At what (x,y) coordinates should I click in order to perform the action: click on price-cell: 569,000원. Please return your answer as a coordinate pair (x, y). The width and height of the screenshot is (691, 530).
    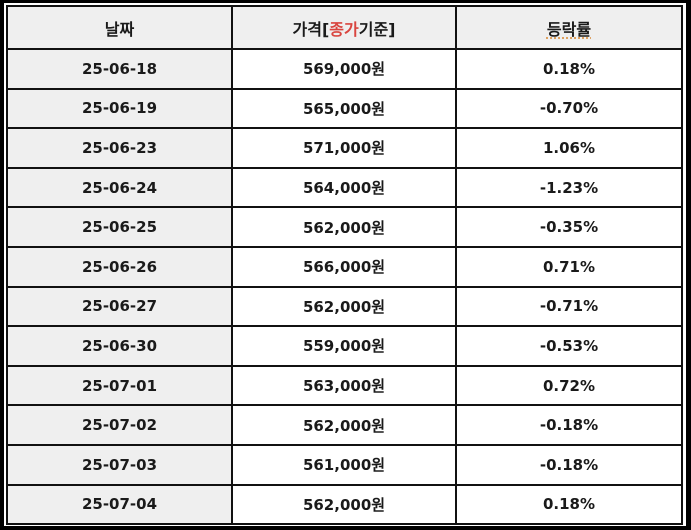
    Looking at the image, I should click on (344, 69).